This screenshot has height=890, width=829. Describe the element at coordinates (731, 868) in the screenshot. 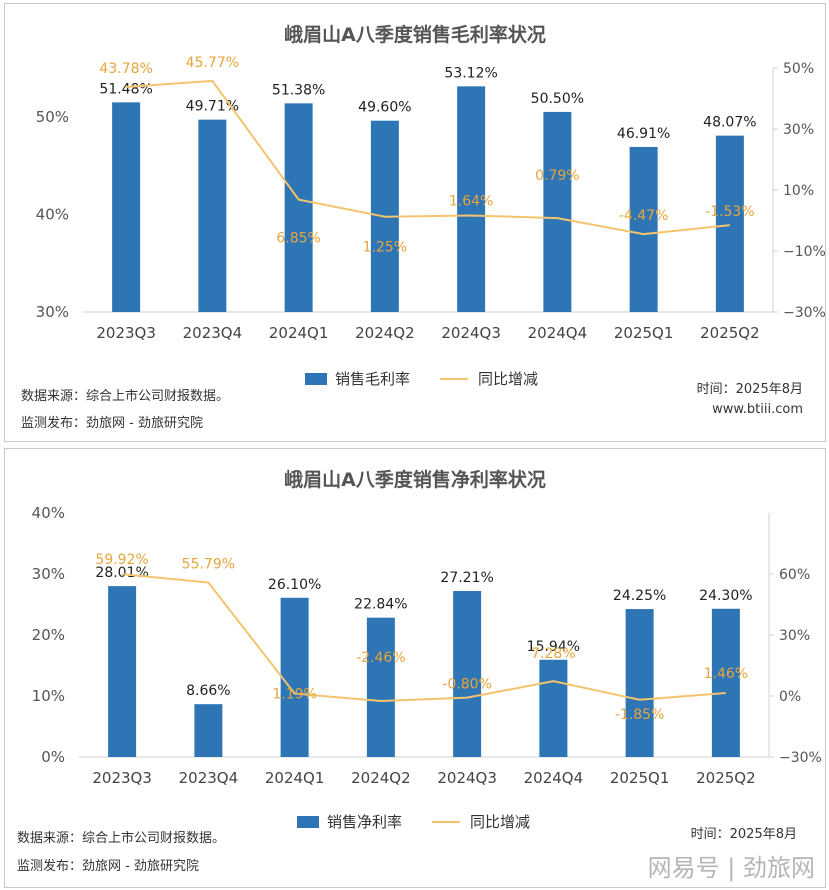

I see `watermark: 网易号 | 劲旅网` at that location.